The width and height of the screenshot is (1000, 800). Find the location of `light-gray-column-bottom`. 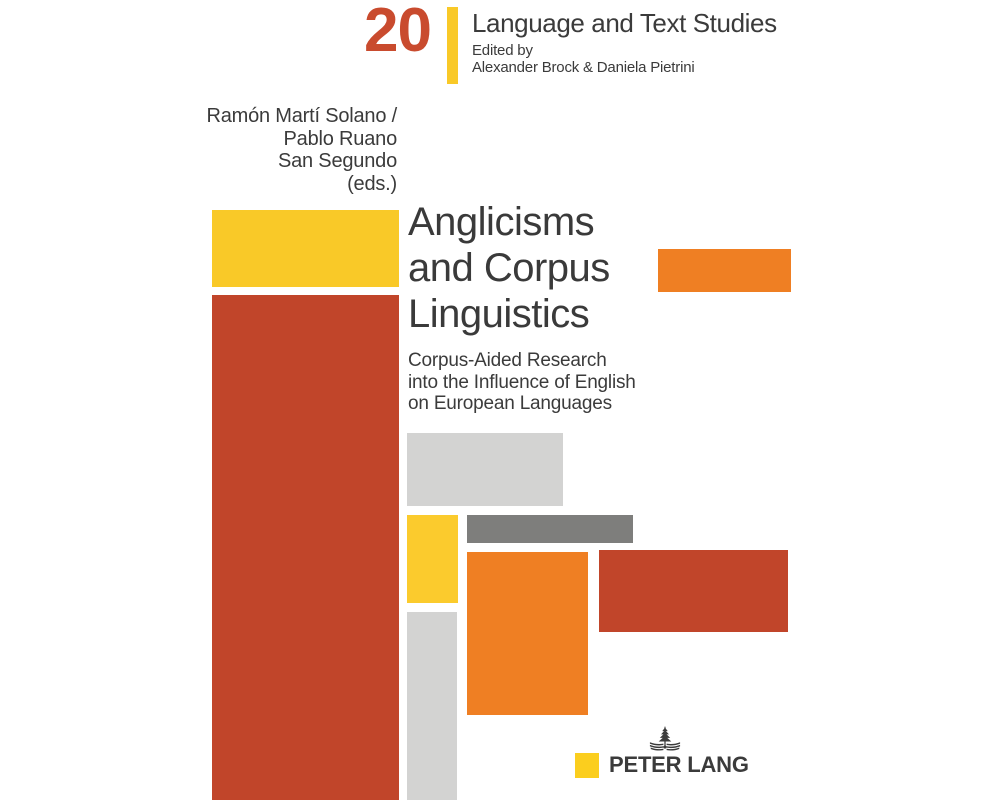

light-gray-column-bottom is located at coordinates (432, 706).